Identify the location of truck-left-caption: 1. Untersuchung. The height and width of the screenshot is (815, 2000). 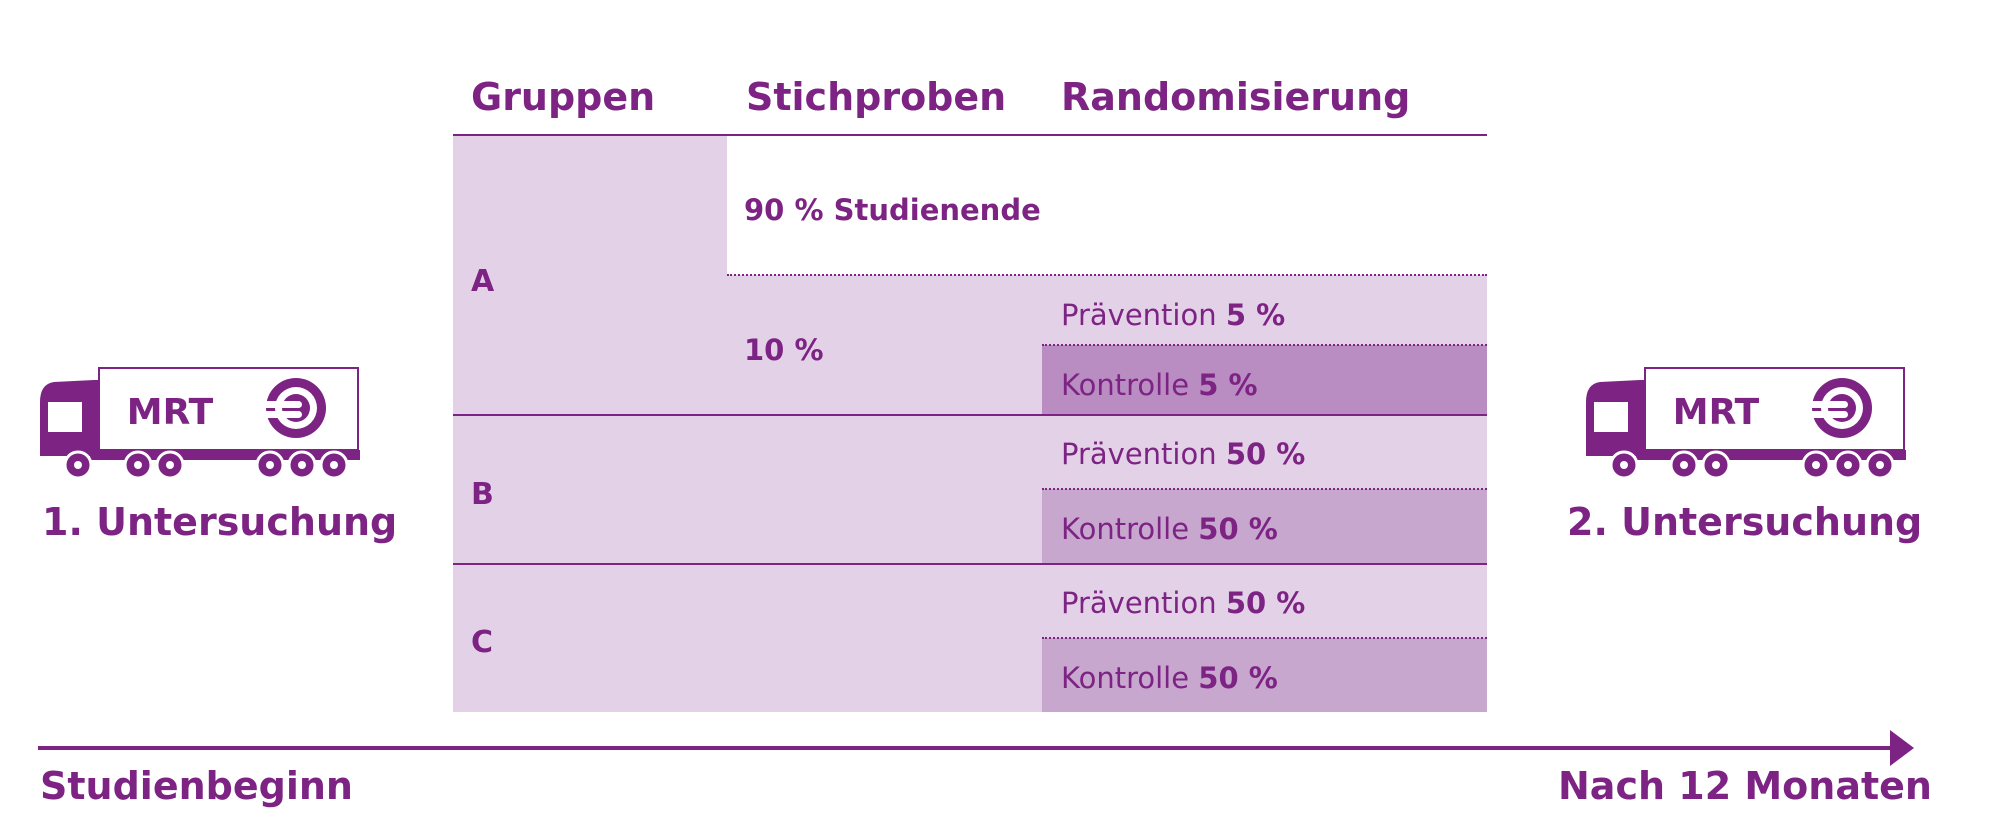
(220, 522).